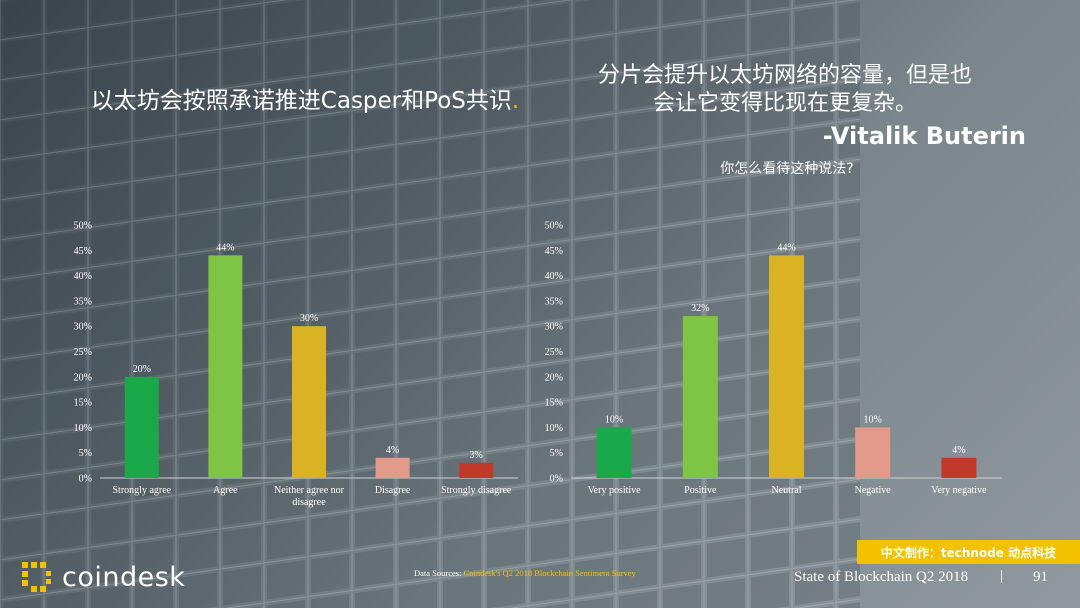  I want to click on survey-question: 你怎么看待这种说法?, so click(787, 169).